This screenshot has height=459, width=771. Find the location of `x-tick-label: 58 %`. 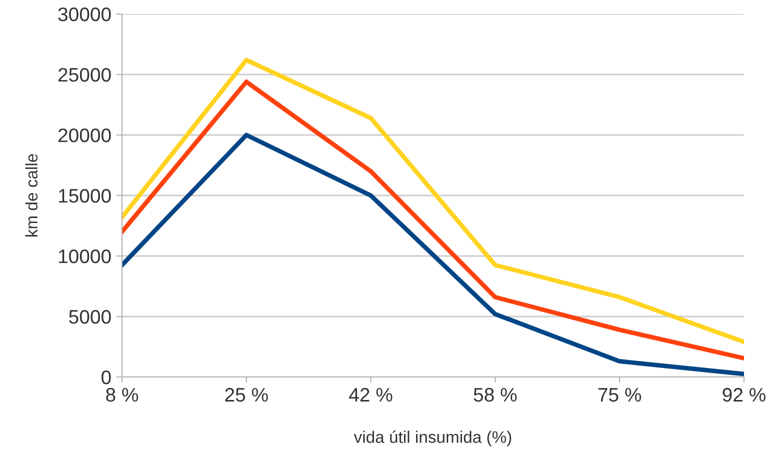

x-tick-label: 58 % is located at coordinates (495, 395).